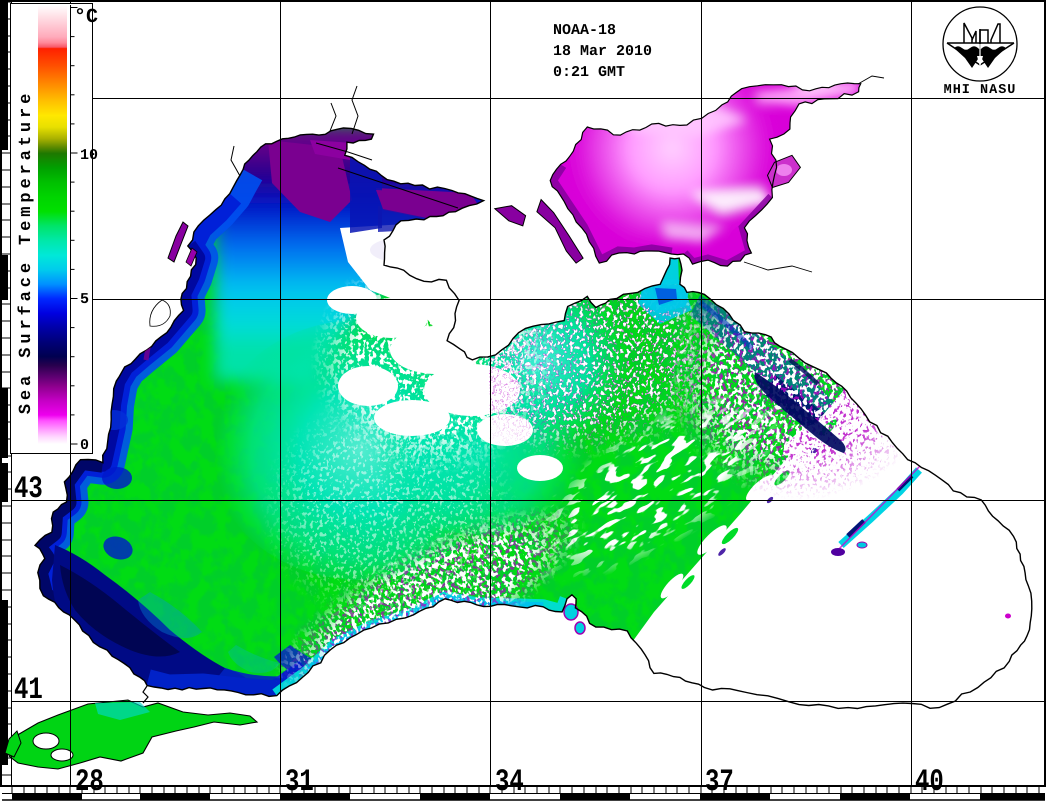 The width and height of the screenshot is (1051, 806). What do you see at coordinates (84, 299) in the screenshot?
I see `svg-text: 5` at bounding box center [84, 299].